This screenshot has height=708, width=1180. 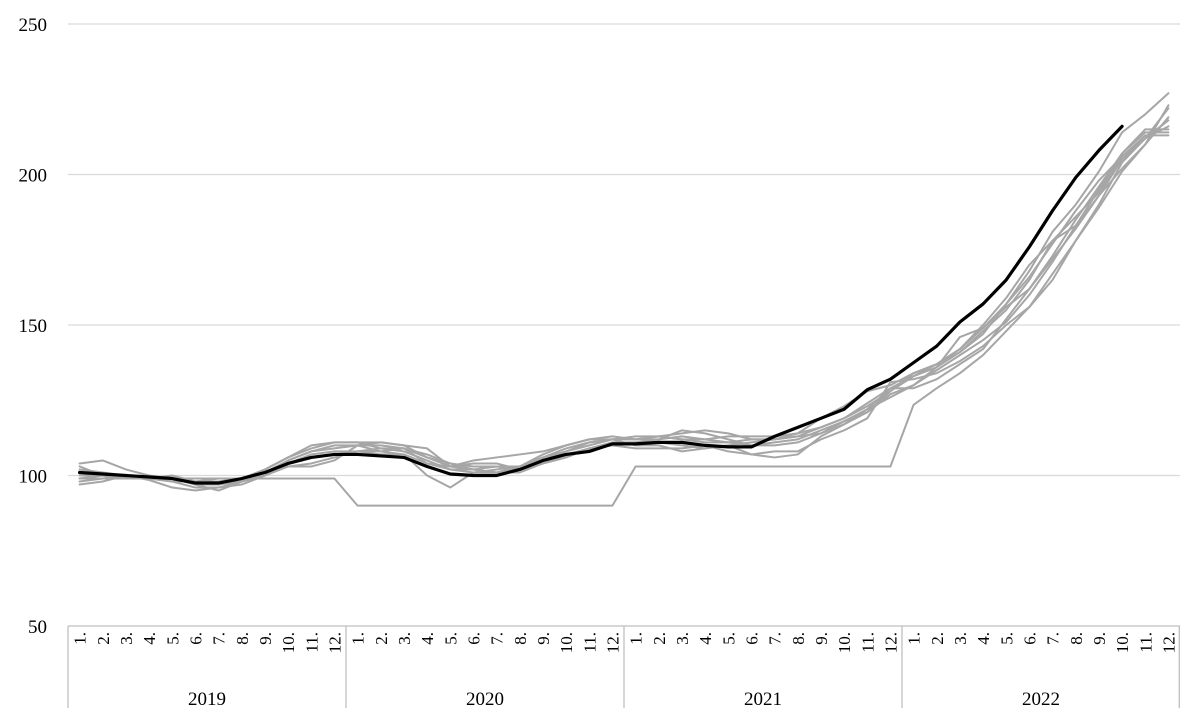 I want to click on y-tick-label: 50, so click(x=37, y=627).